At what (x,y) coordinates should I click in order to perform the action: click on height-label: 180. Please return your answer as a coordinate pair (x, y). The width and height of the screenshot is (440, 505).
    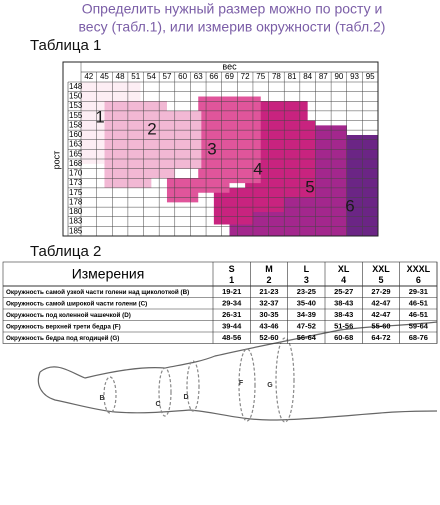
    Looking at the image, I should click on (76, 211).